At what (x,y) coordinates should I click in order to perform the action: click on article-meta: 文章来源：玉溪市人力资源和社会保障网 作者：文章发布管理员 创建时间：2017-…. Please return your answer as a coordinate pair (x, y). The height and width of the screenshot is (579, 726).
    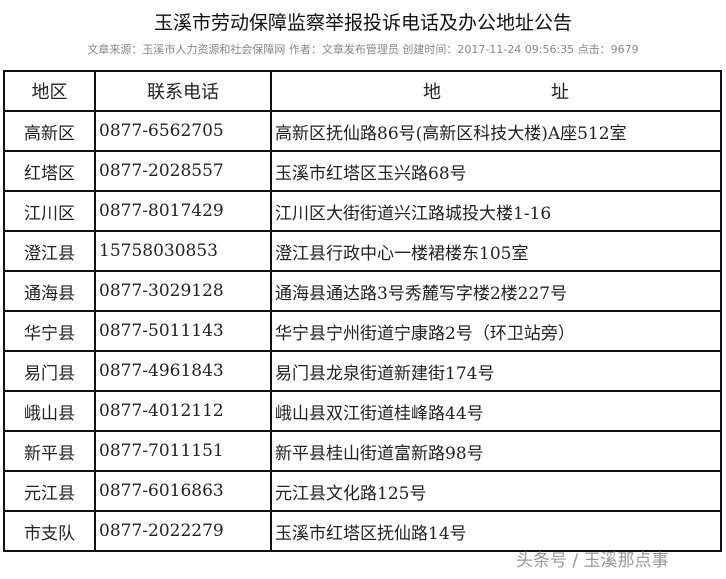
    Looking at the image, I should click on (363, 49).